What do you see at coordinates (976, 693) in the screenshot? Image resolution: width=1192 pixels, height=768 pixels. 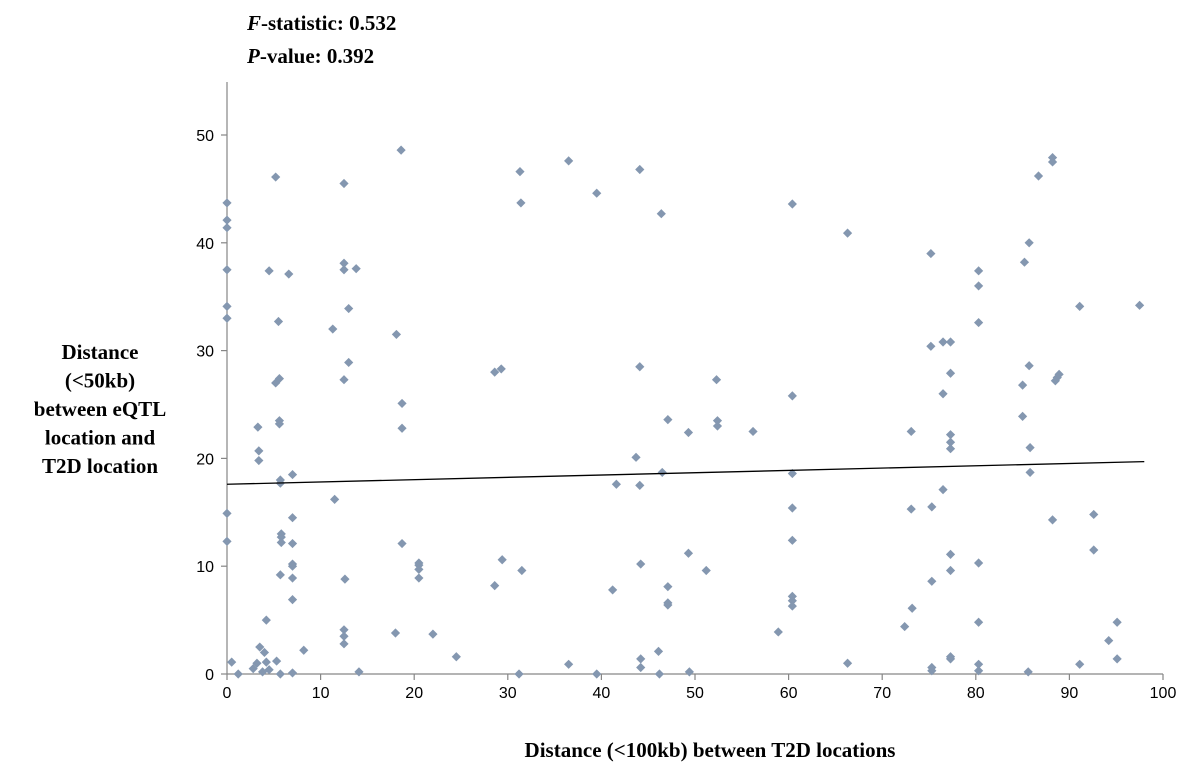 I see `x-tick-label: 80` at bounding box center [976, 693].